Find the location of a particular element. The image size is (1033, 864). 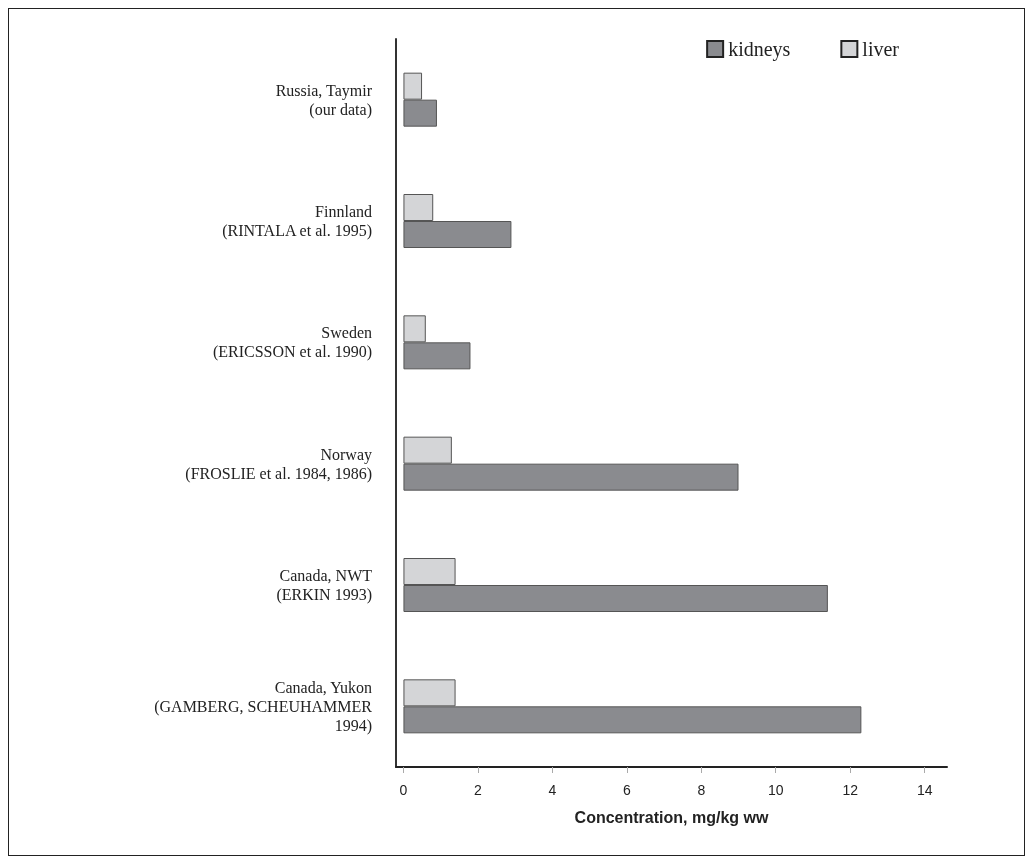

y-tick-label: Finnland (RINTALA et al. 1995) is located at coordinates (297, 221).